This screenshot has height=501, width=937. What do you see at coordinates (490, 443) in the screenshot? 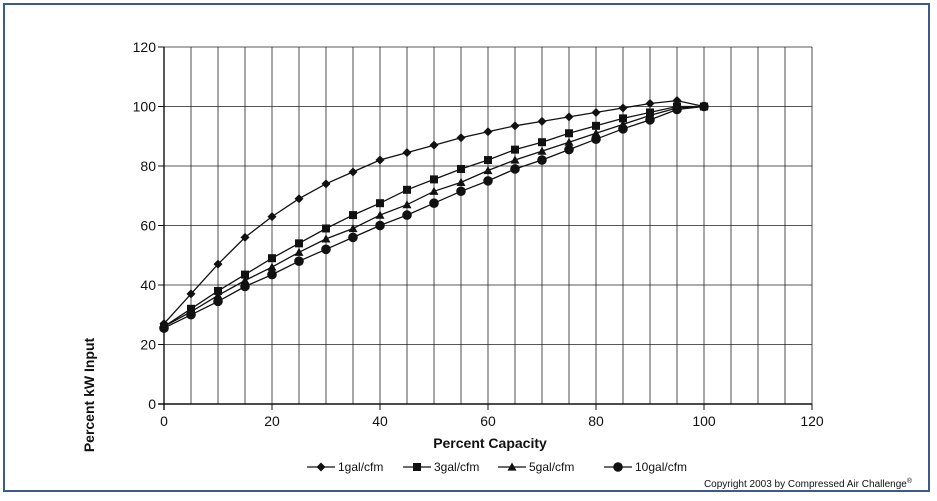
I see `x-axis-title: Percent Capacity` at bounding box center [490, 443].